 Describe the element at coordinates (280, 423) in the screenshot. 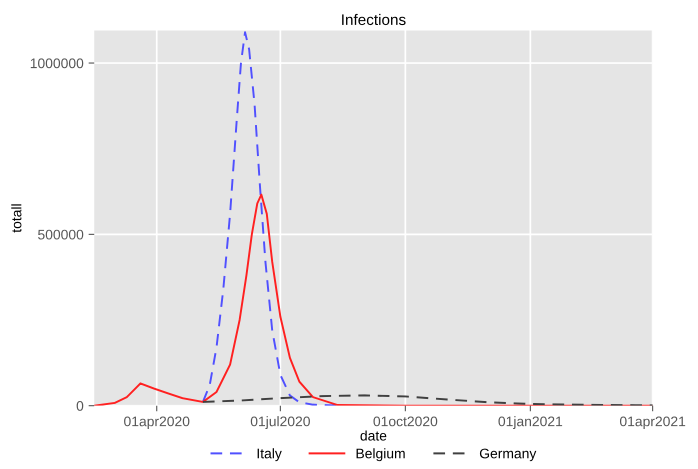

I see `x-tick-label: 01jul2020` at that location.